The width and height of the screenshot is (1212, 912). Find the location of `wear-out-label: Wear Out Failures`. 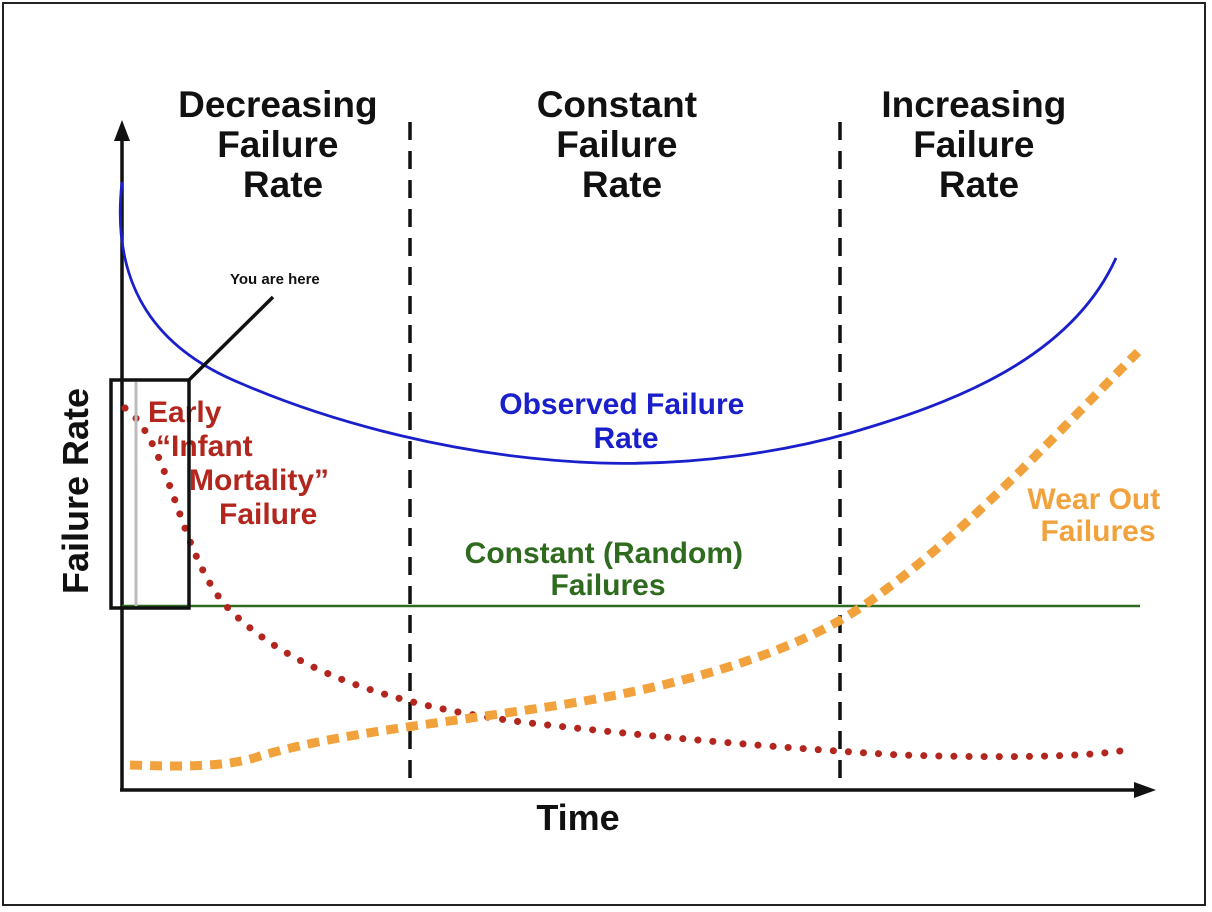

wear-out-label: Wear Out Failures is located at coordinates (1097, 515).